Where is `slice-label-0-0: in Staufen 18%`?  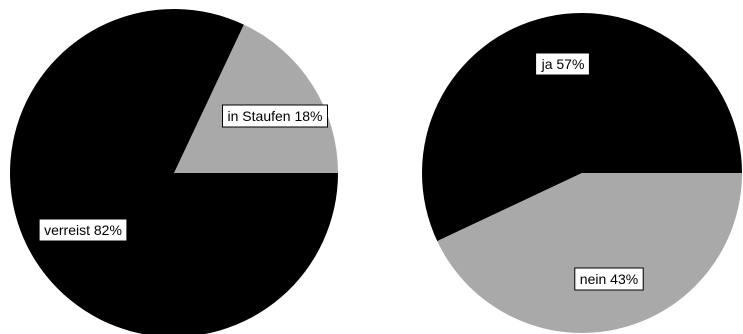 slice-label-0-0: in Staufen 18% is located at coordinates (275, 116).